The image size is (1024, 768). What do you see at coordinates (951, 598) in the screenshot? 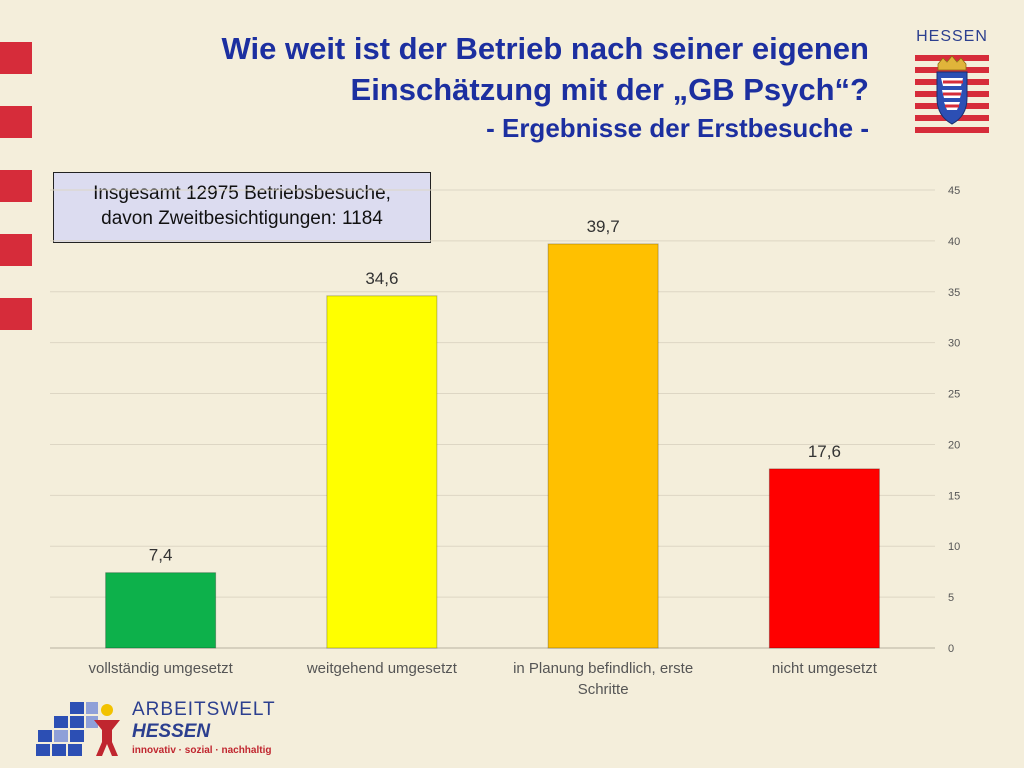
I see `y-tick-label: 5` at bounding box center [951, 598].